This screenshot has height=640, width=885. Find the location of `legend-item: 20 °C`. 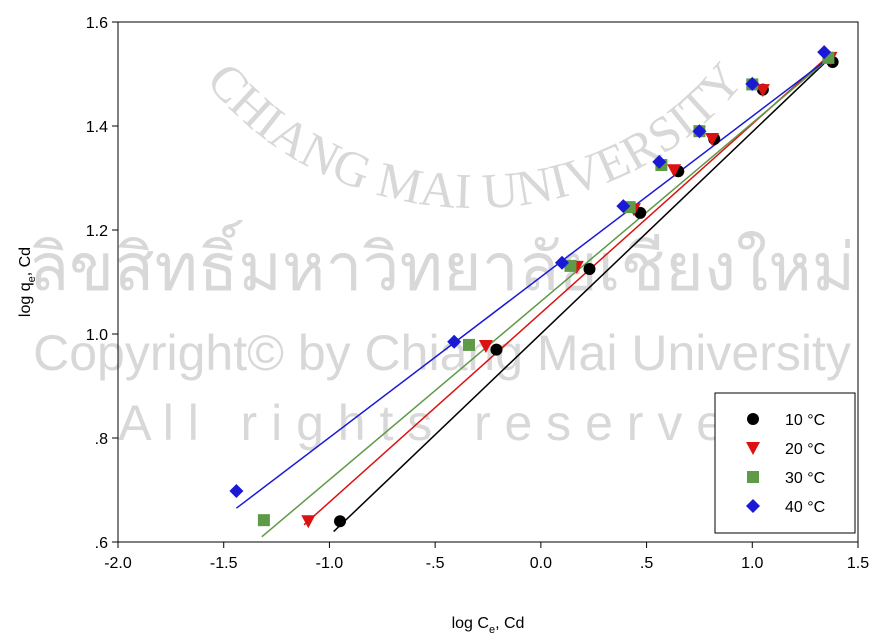

legend-item: 20 °C is located at coordinates (785, 449).